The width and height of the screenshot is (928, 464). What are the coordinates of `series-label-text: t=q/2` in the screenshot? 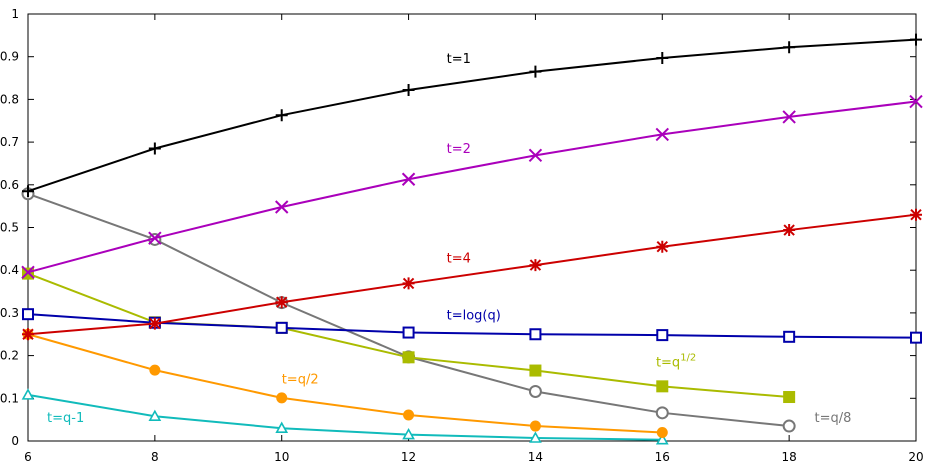 It's located at (300, 379).